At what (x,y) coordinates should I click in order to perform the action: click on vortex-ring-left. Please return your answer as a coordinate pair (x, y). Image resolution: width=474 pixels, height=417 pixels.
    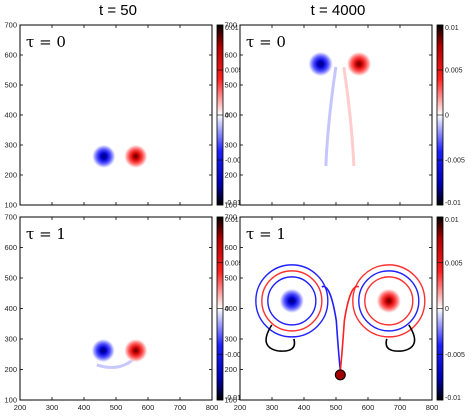
    Looking at the image, I should click on (292, 301).